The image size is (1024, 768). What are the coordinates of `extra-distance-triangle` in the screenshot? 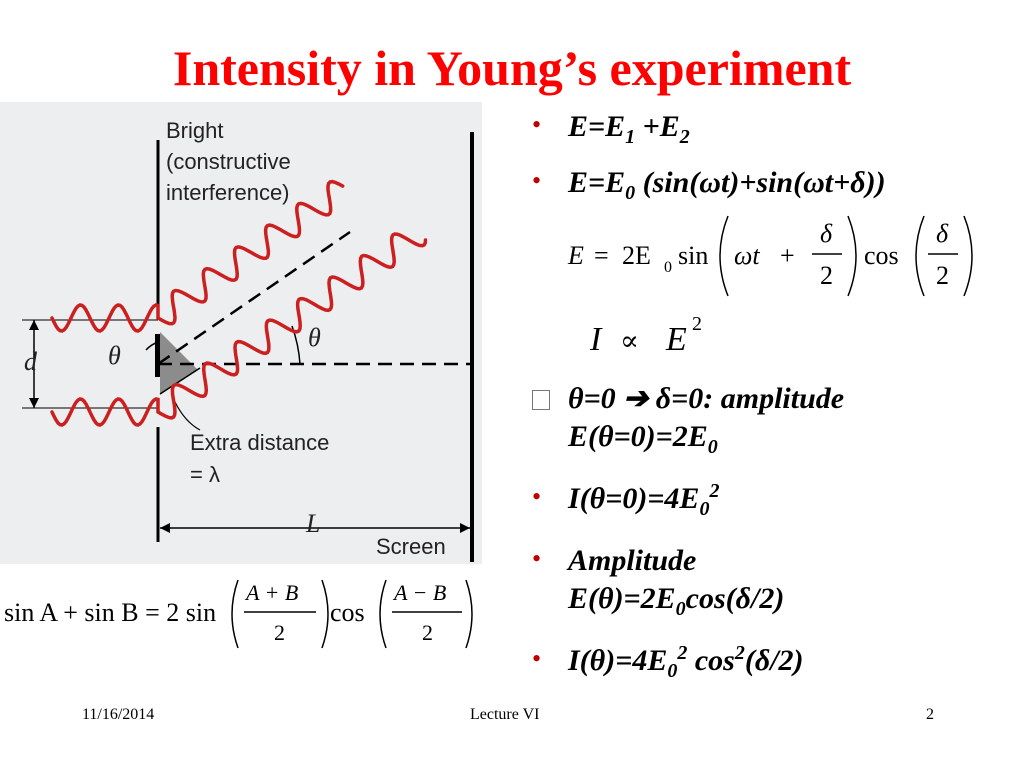 It's located at (179, 363).